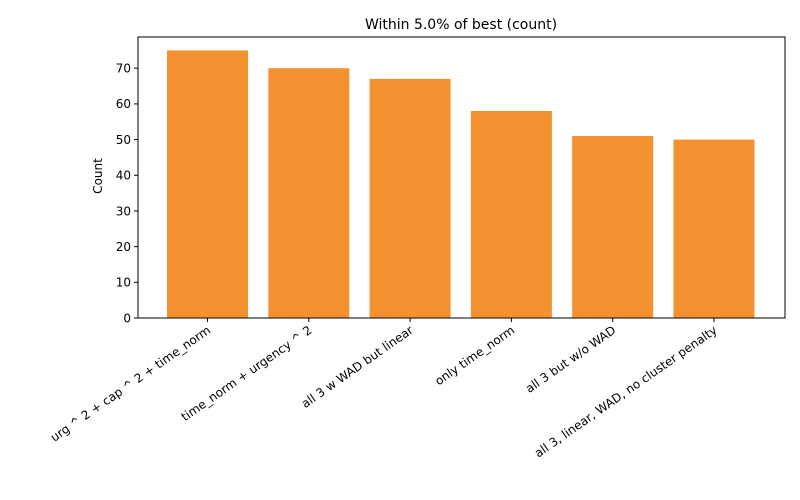  Describe the element at coordinates (123, 140) in the screenshot. I see `y-tick-label-5: 50` at that location.